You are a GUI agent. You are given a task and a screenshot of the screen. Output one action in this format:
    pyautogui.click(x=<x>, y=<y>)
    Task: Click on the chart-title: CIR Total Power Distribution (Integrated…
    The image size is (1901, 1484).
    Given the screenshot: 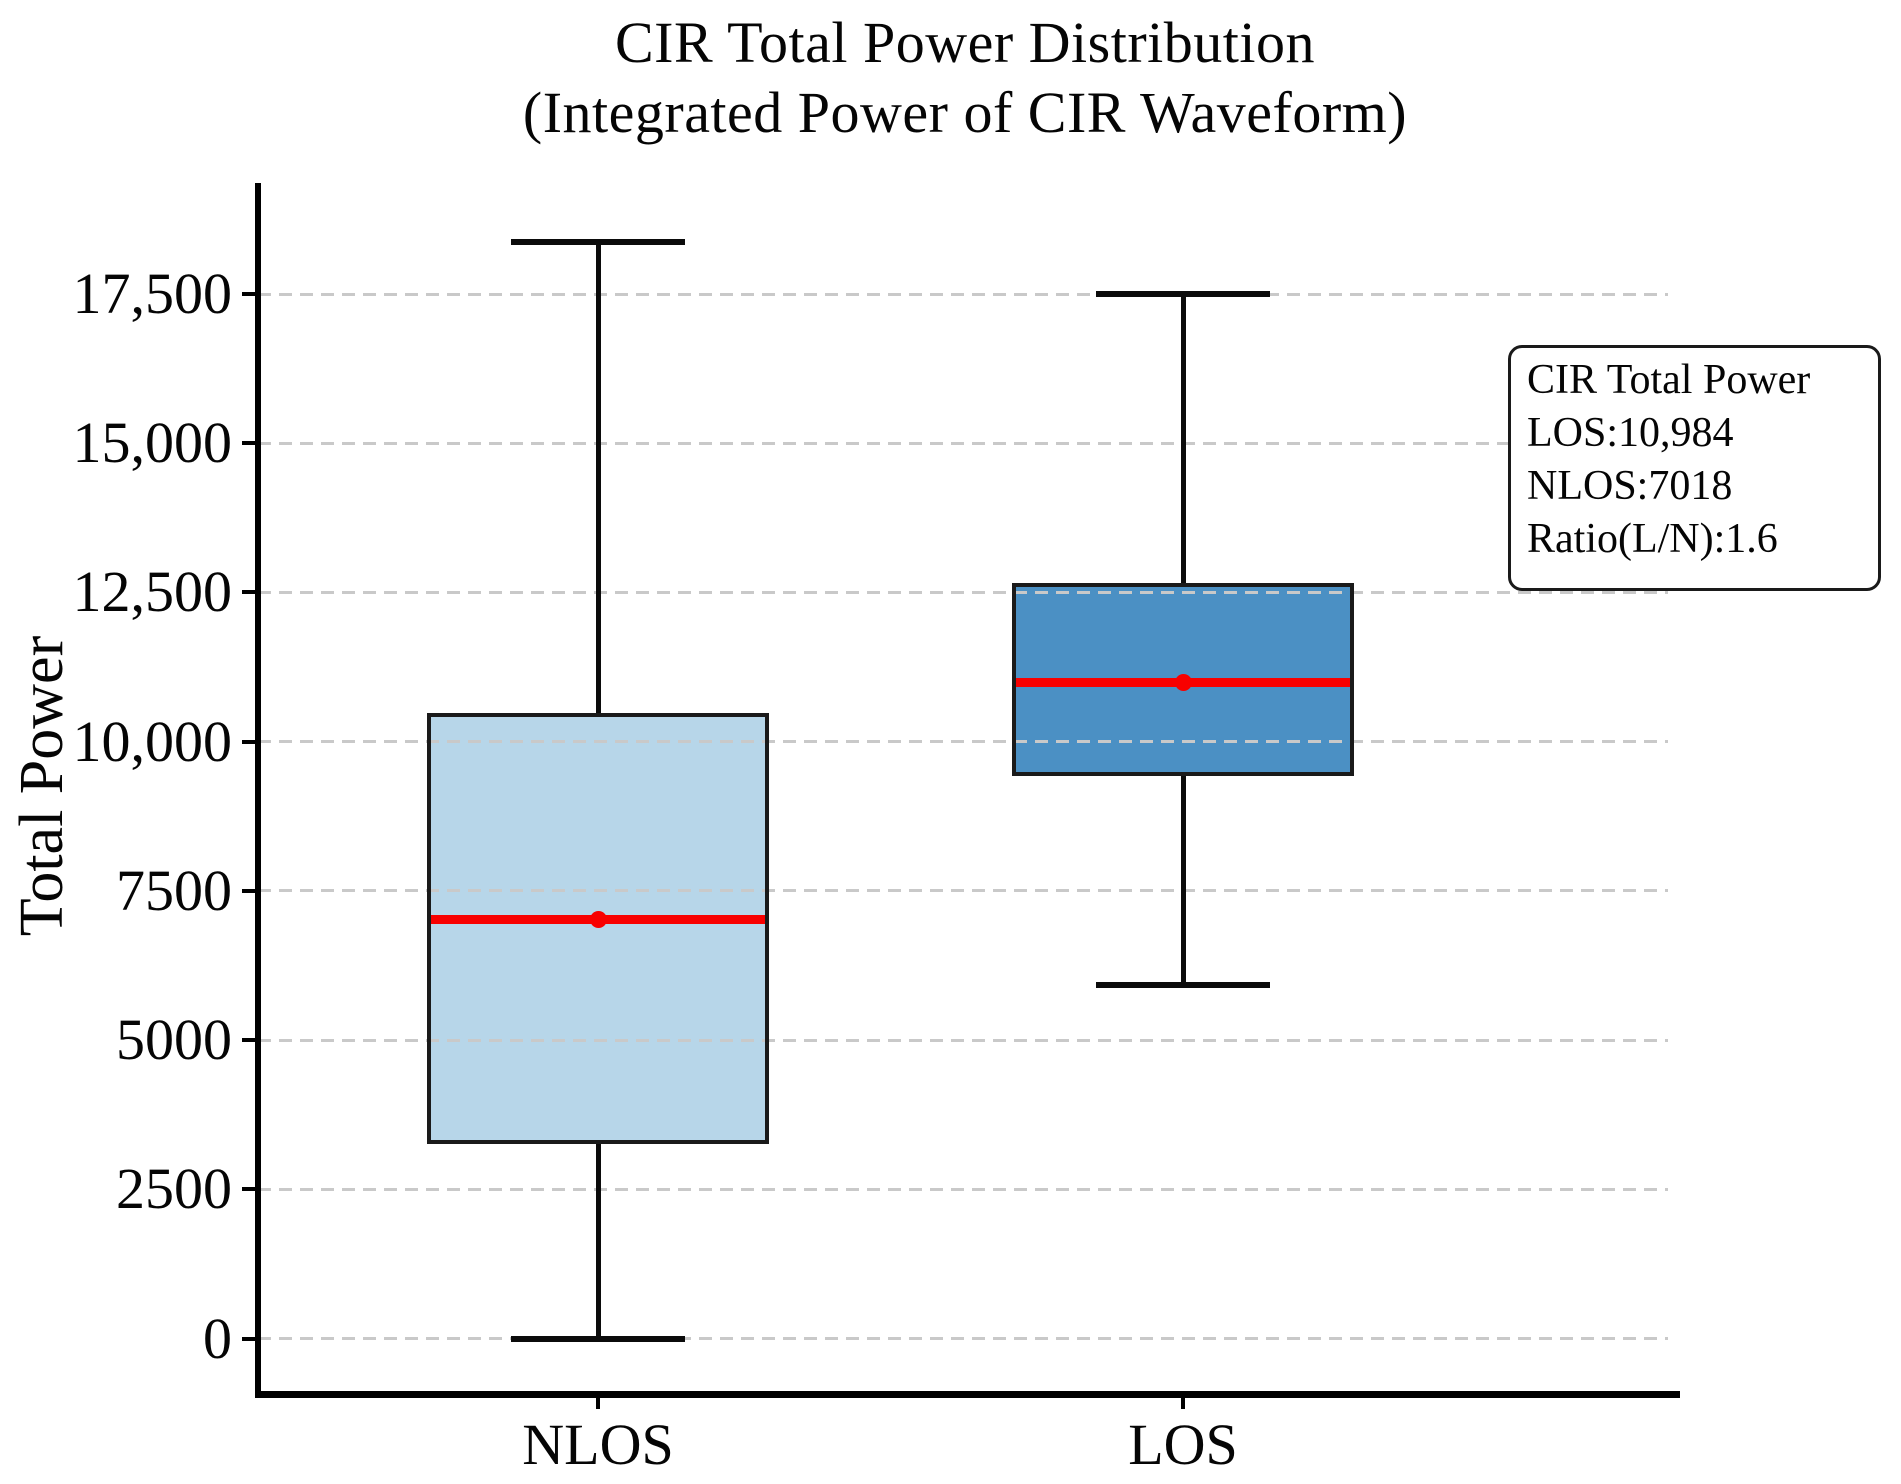 What is the action you would take?
    pyautogui.click(x=950, y=78)
    